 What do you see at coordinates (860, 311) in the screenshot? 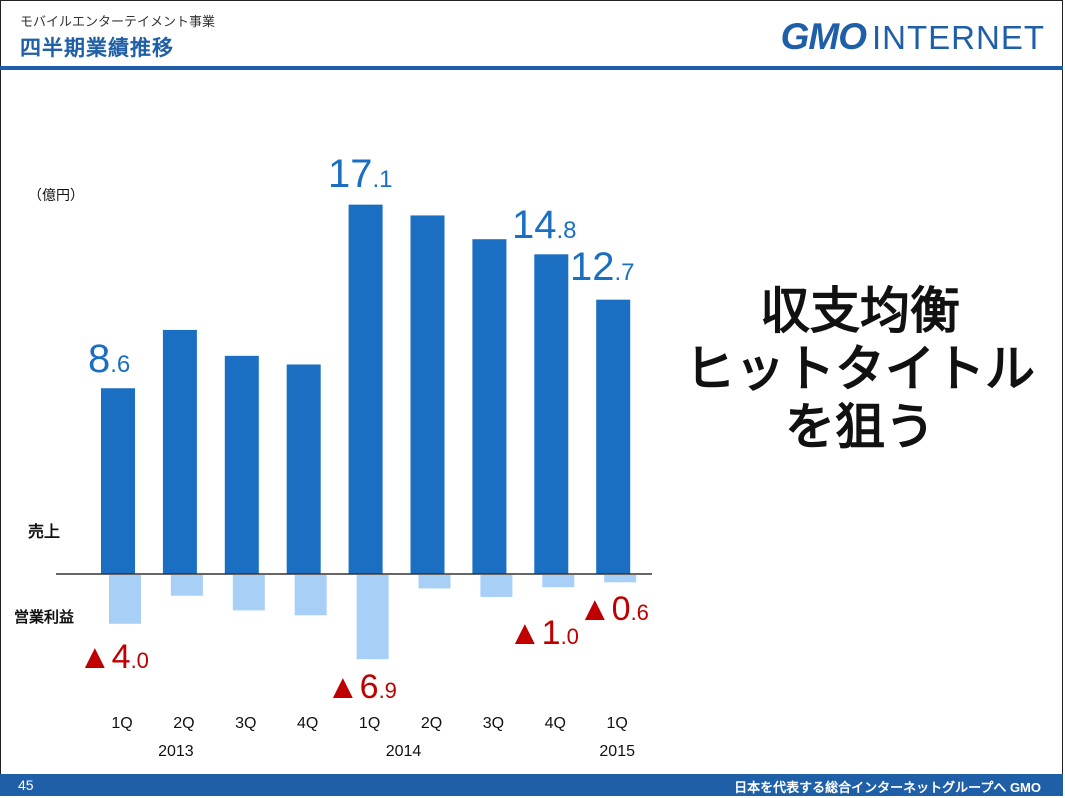
I see `callout-line-1: 収支均衡` at bounding box center [860, 311].